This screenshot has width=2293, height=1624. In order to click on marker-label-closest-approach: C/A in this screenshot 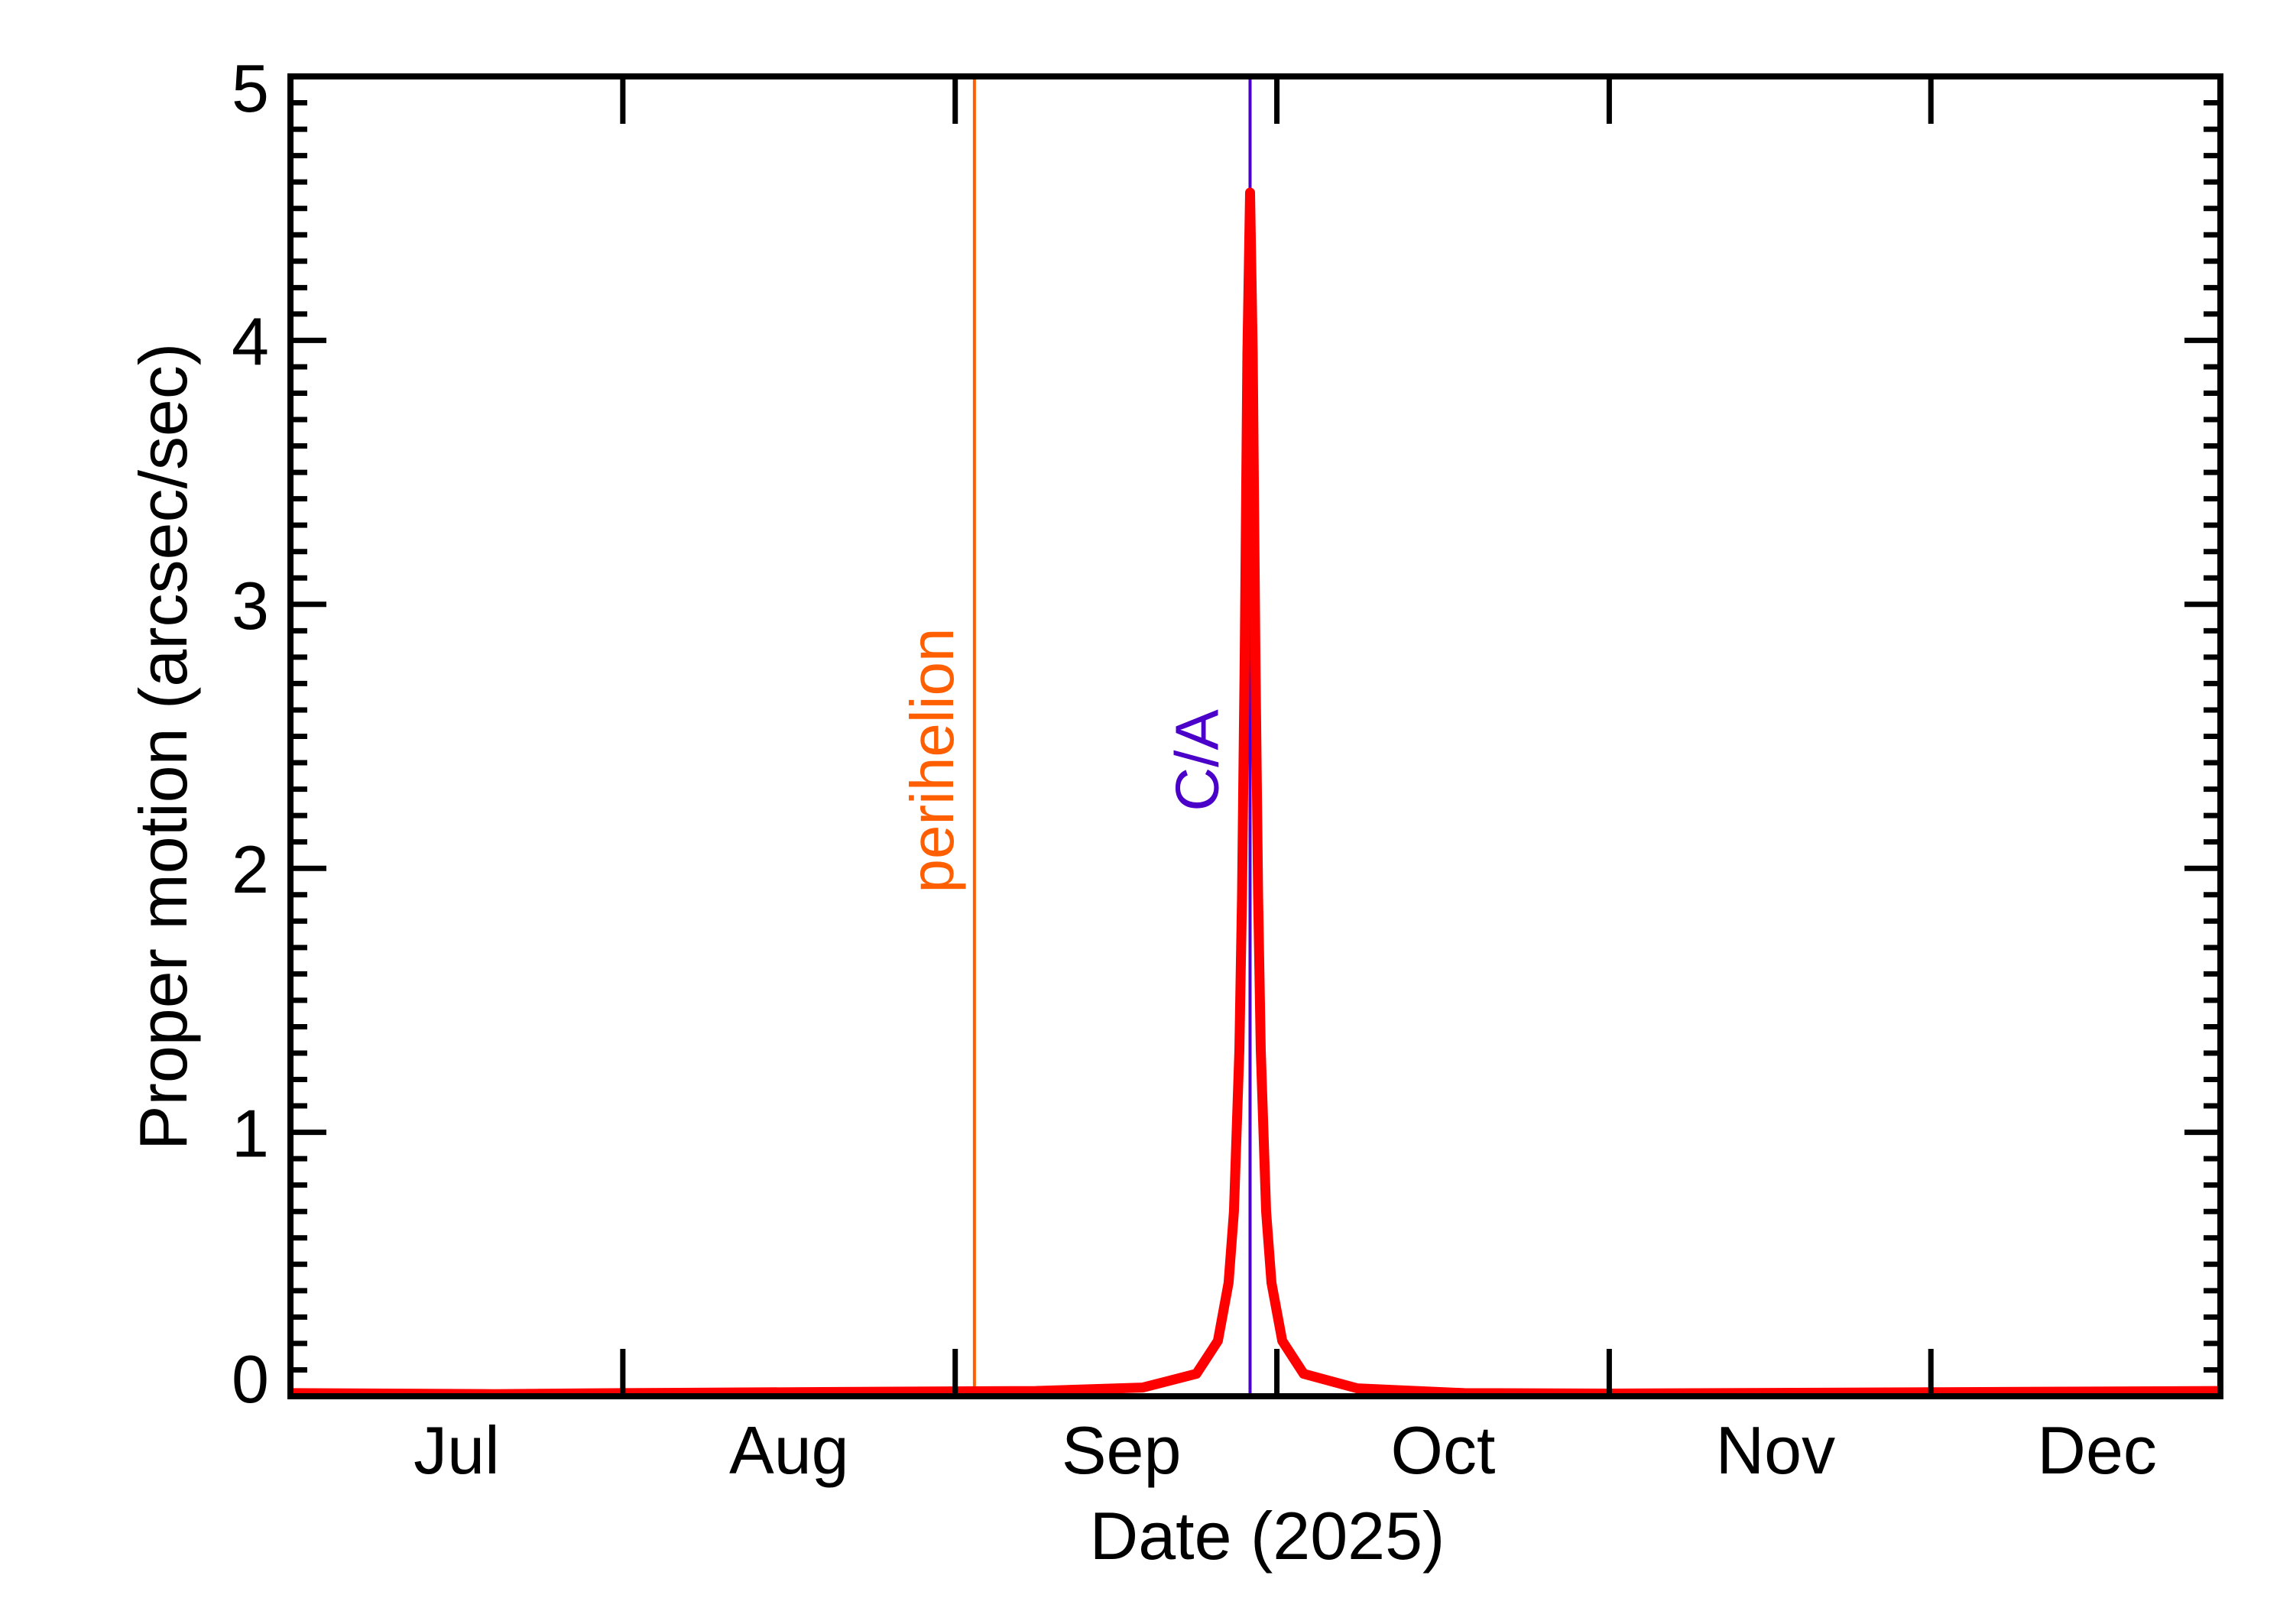, I will do `click(1197, 760)`.